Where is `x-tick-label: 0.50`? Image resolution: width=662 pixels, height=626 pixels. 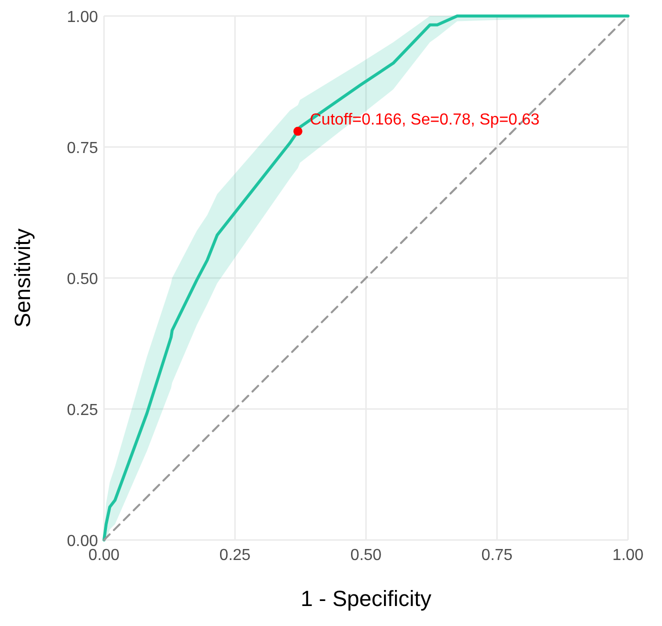 x-tick-label: 0.50 is located at coordinates (366, 555).